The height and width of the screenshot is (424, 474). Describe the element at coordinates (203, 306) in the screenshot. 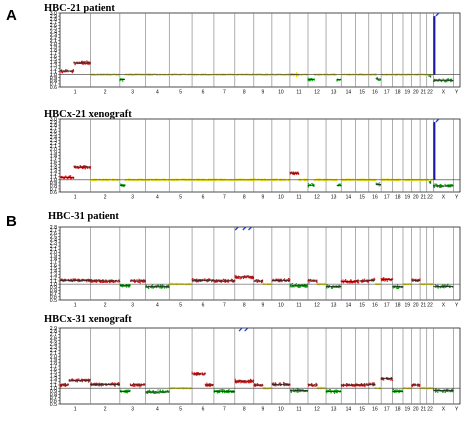

I see `chromosome-label: 6` at that location.